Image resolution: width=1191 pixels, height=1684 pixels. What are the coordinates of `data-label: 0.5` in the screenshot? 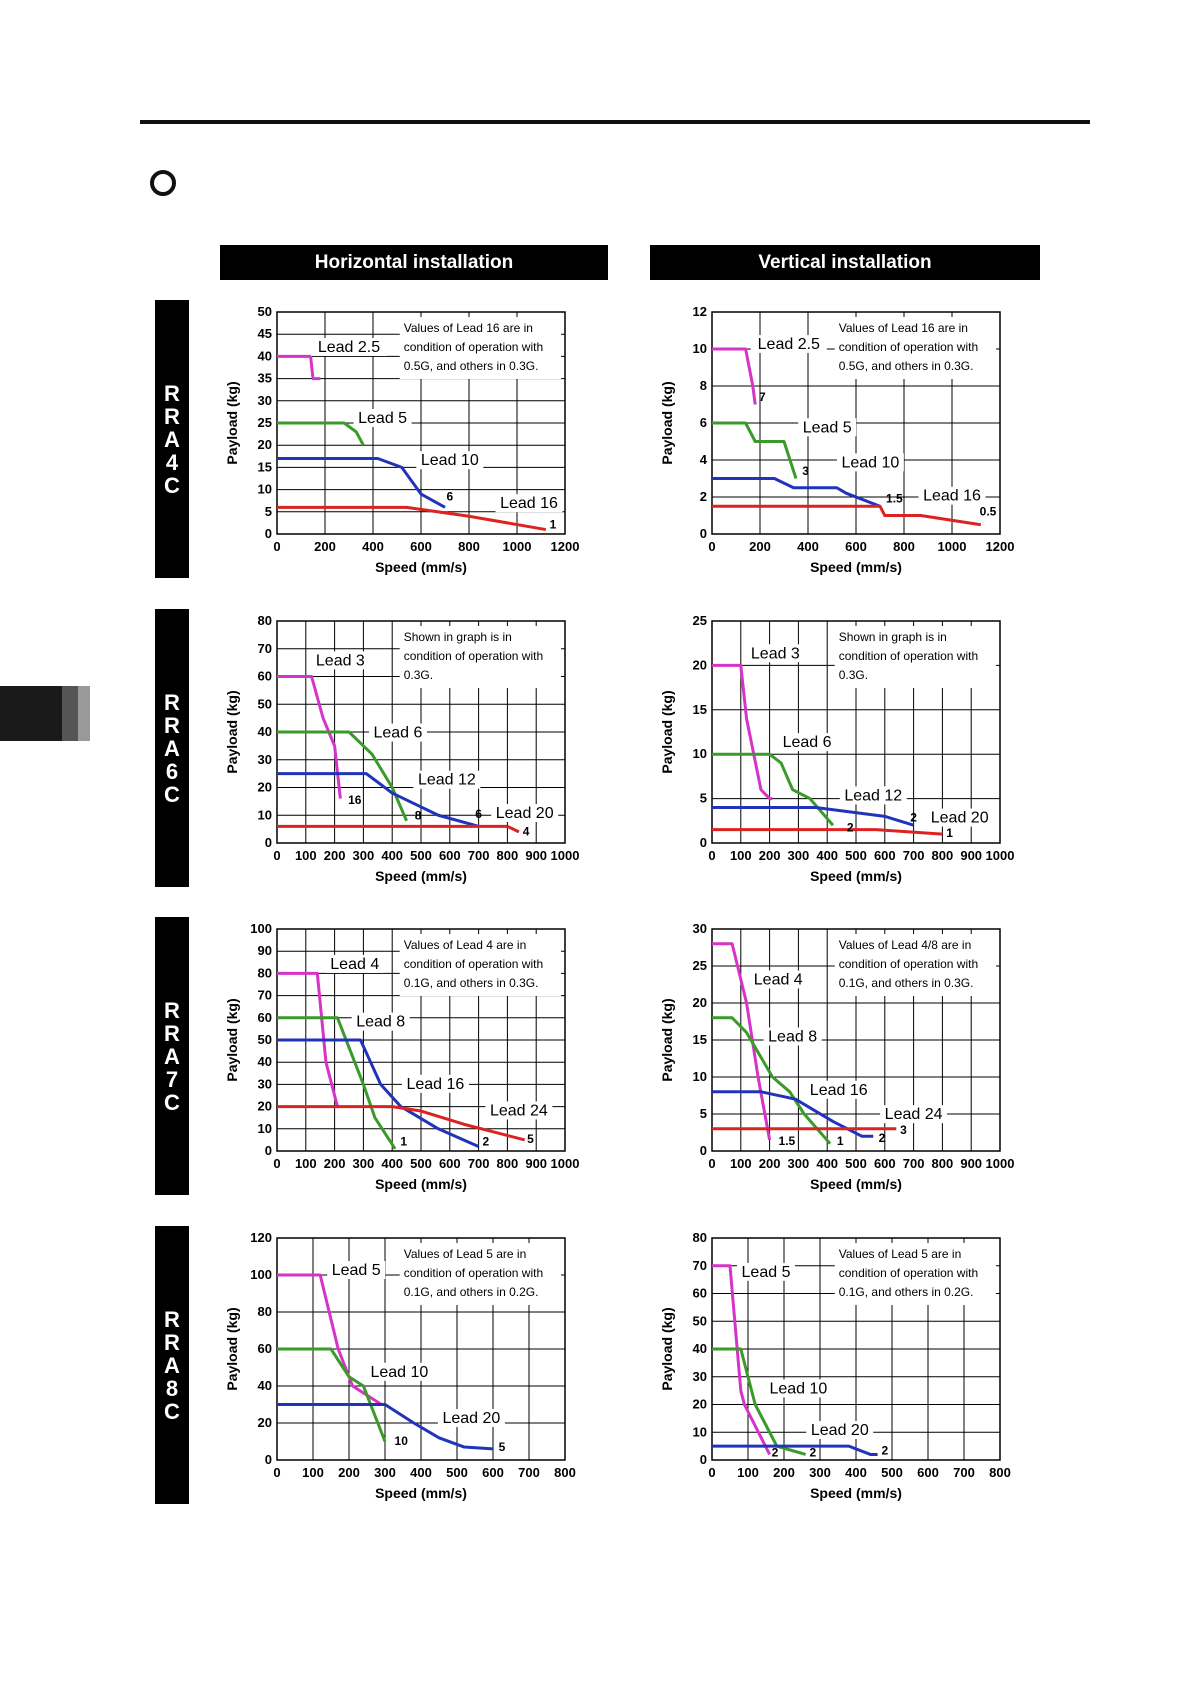 It's located at (988, 512).